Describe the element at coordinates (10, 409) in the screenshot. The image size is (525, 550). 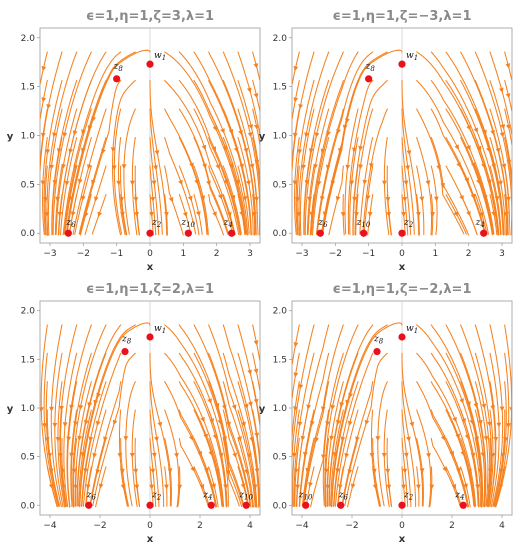
I see `panel-3-yaxis-label: y` at that location.